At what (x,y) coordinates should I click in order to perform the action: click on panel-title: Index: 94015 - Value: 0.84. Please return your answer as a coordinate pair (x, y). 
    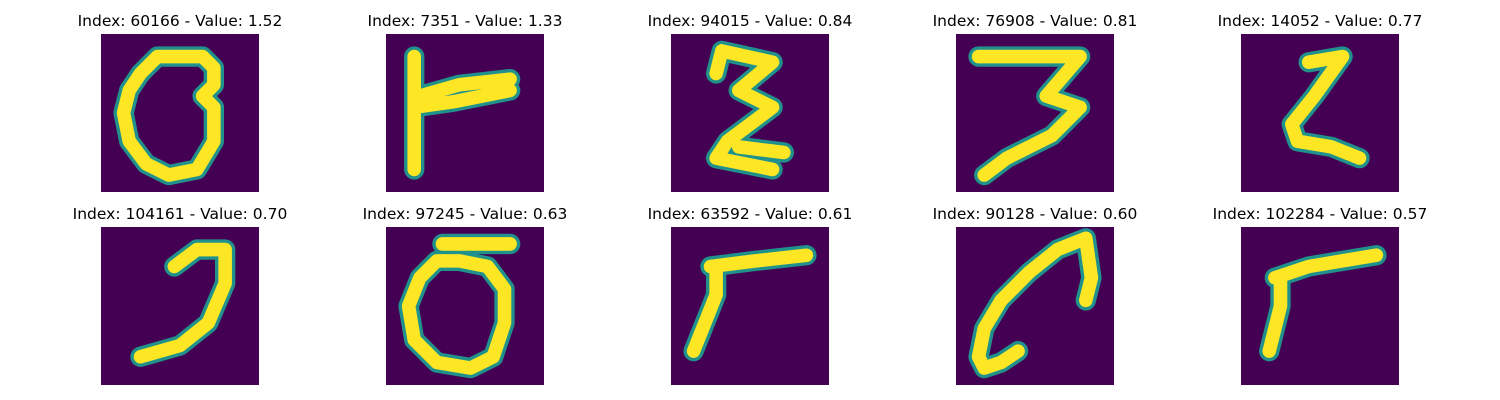
    Looking at the image, I should click on (750, 21).